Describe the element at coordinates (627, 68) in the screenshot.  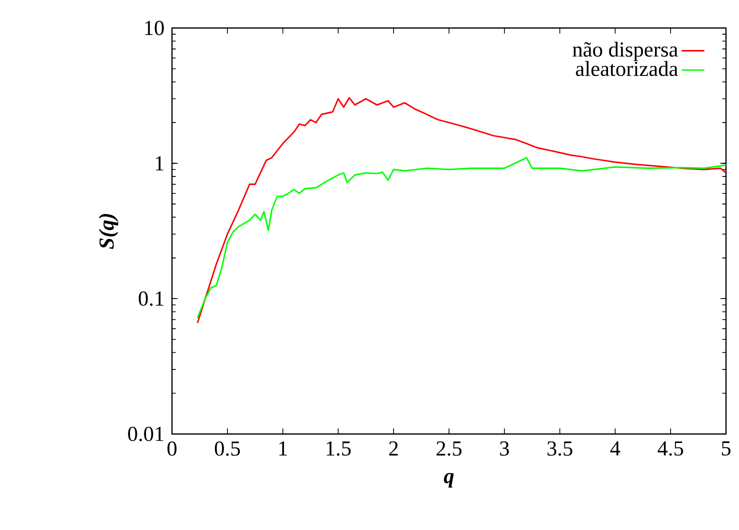
I see `legend-label: aleatorizada` at that location.